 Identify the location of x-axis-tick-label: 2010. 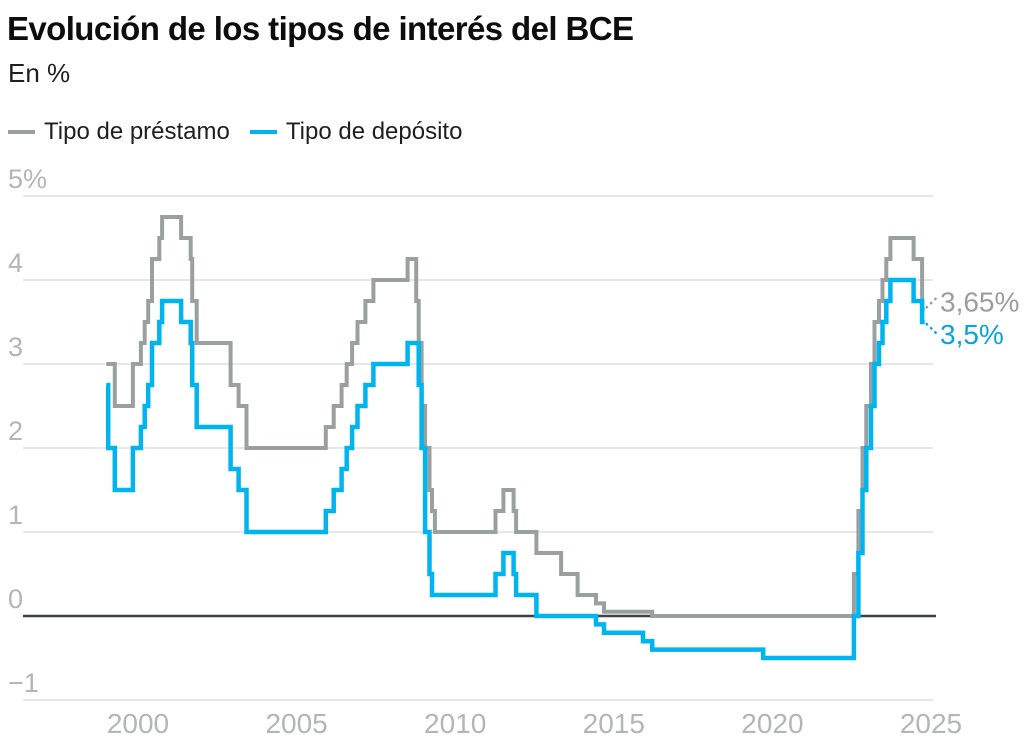
(455, 723).